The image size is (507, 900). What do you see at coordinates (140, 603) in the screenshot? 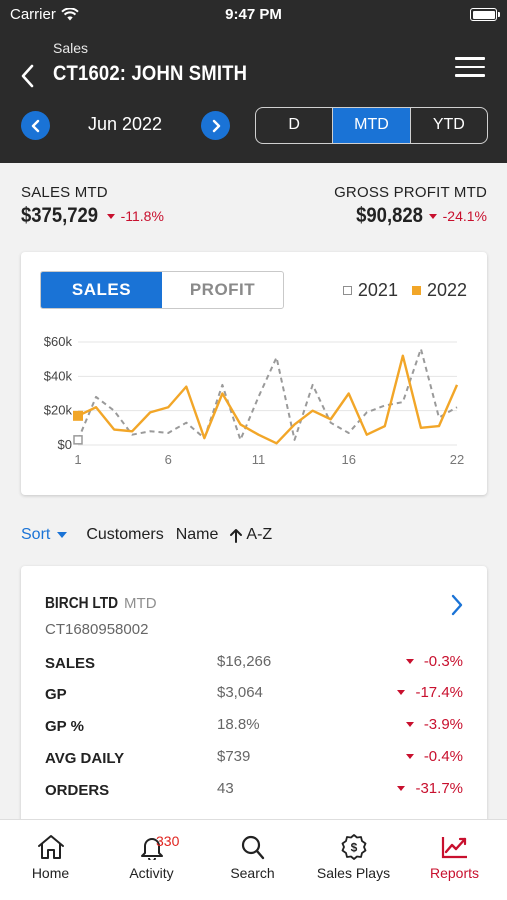
I see `customer-period: MTD` at bounding box center [140, 603].